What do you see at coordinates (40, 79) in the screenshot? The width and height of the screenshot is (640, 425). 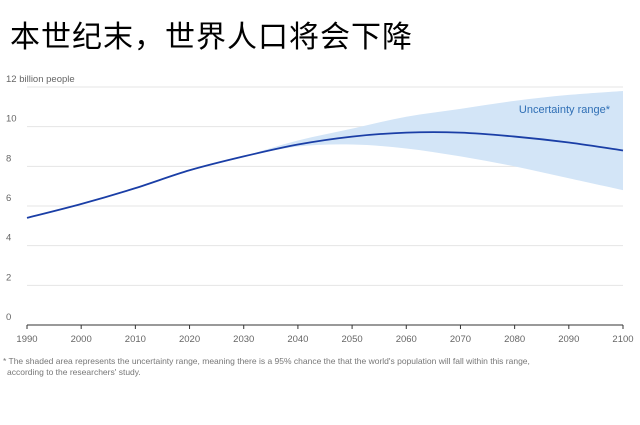 I see `y-tick-label-12: 12 billion people` at bounding box center [40, 79].